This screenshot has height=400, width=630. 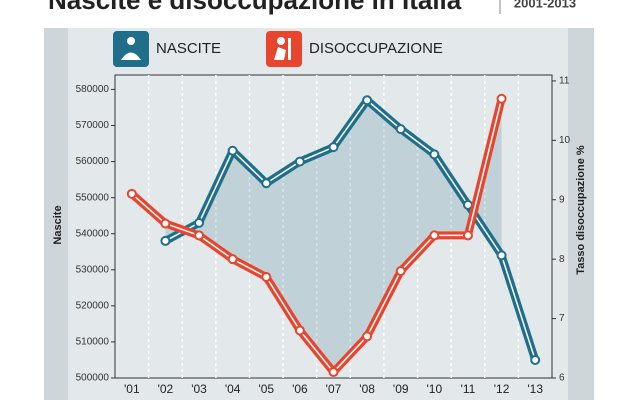 What do you see at coordinates (93, 161) in the screenshot?
I see `y-tick-label: 560000` at bounding box center [93, 161].